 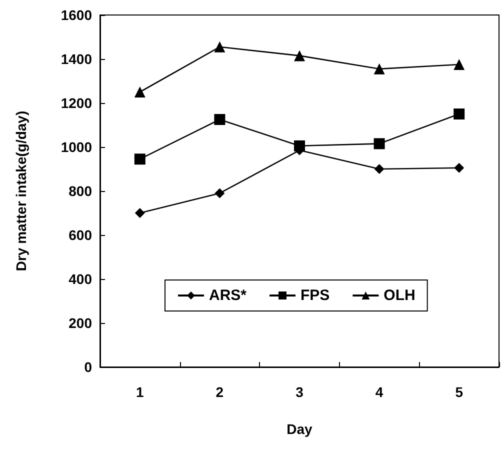 I want to click on y-axis-title: Dry matter intake(g/day), so click(x=21, y=191).